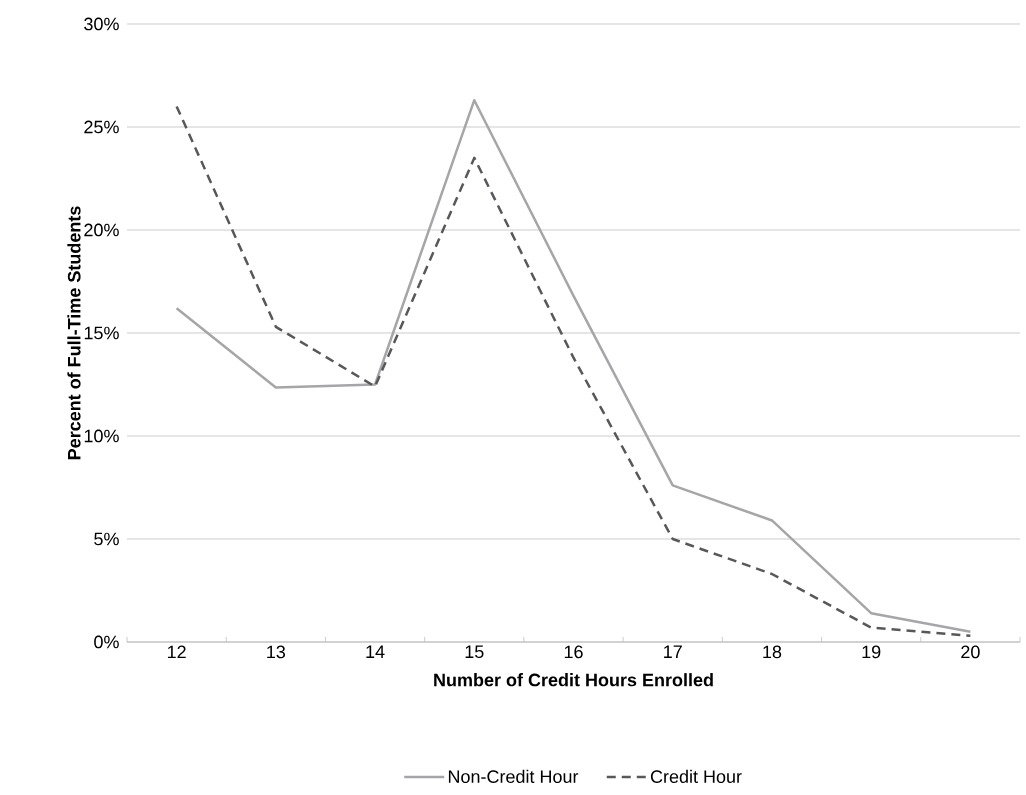  What do you see at coordinates (871, 652) in the screenshot?
I see `x-tick-label: 19` at bounding box center [871, 652].